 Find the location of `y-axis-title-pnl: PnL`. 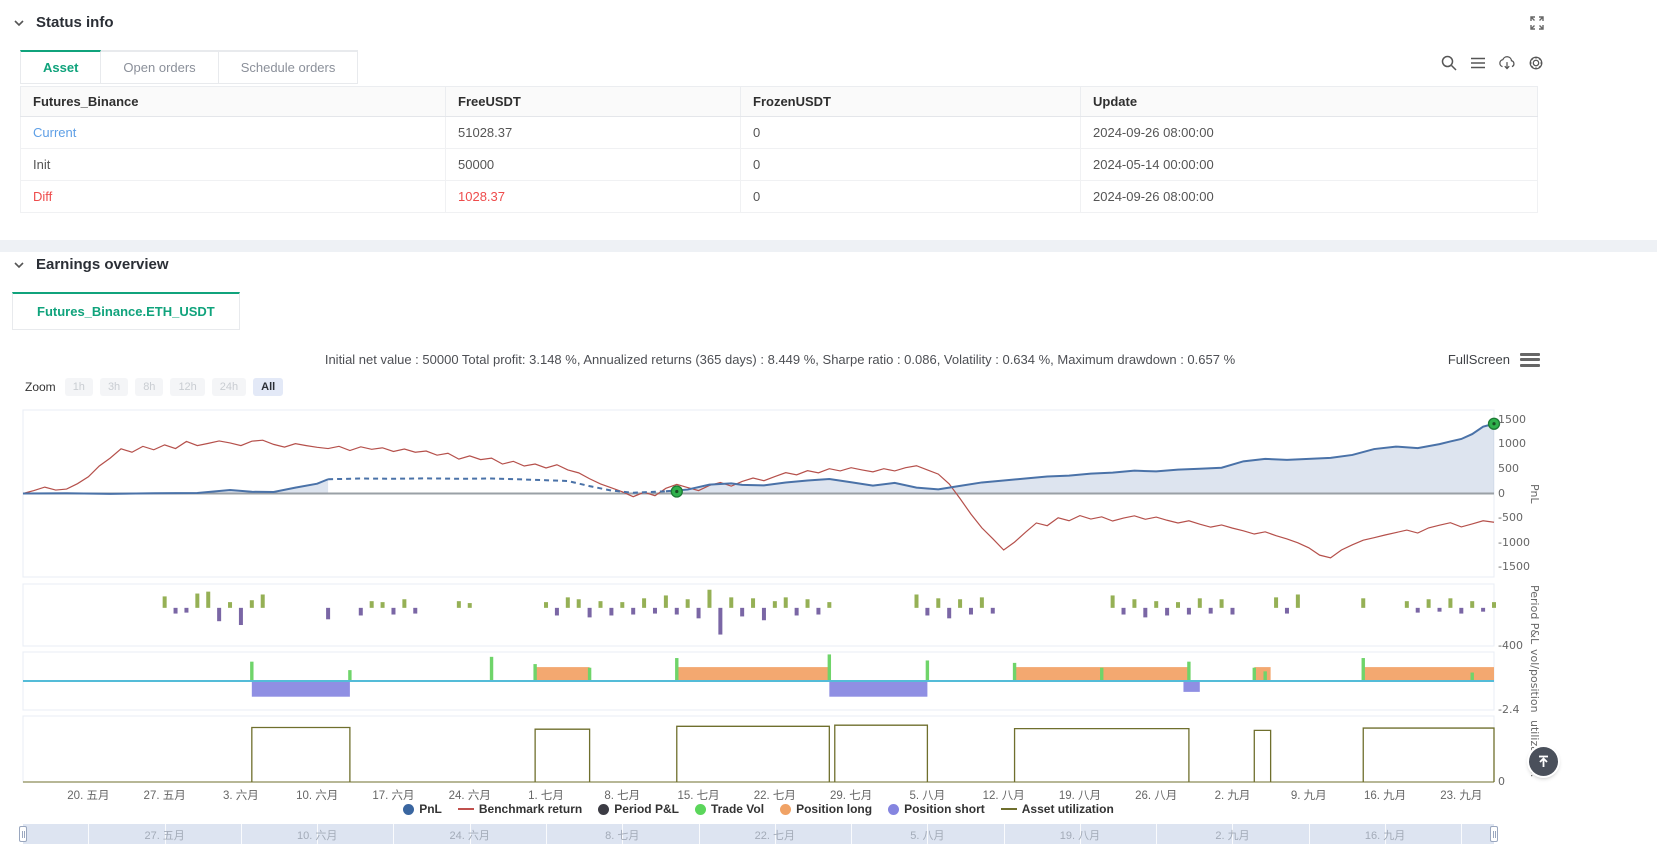

y-axis-title-pnl: PnL is located at coordinates (1534, 493).